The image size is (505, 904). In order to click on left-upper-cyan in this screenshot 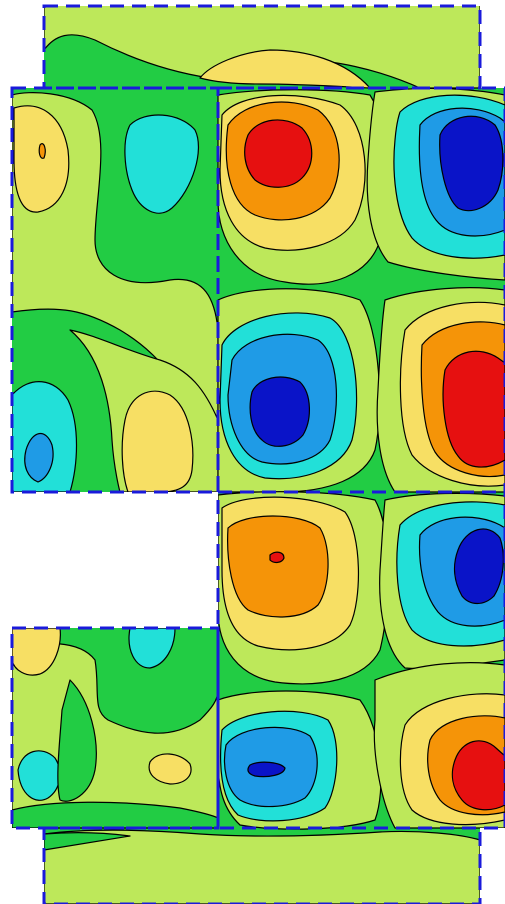, I will do `click(161, 164)`.